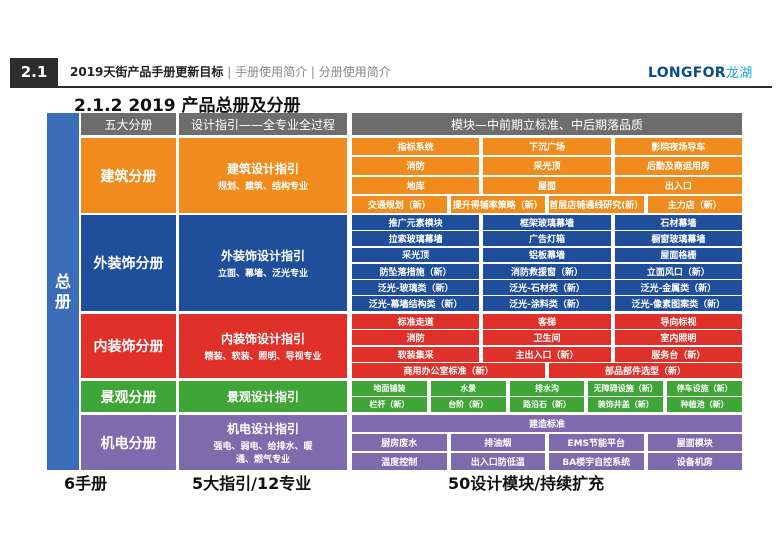 Image resolution: width=783 pixels, height=554 pixels. I want to click on module-item: 装饰井盖（新）, so click(626, 404).